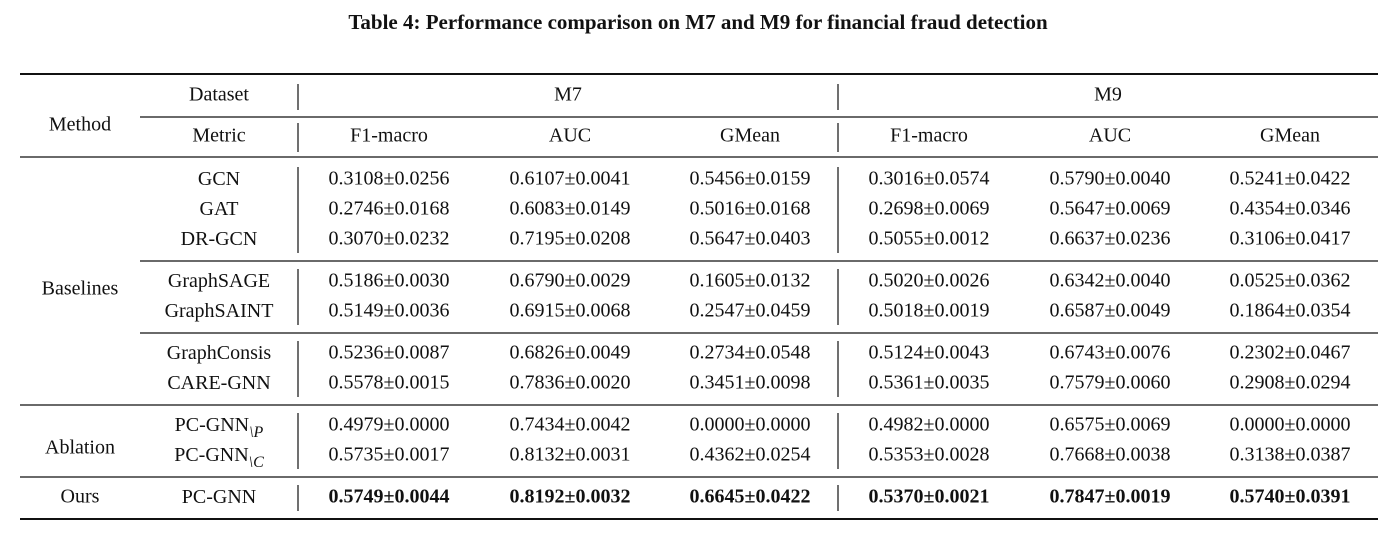 The height and width of the screenshot is (537, 1397). Describe the element at coordinates (570, 497) in the screenshot. I see `cell-value: 0.8192±0.0032` at that location.